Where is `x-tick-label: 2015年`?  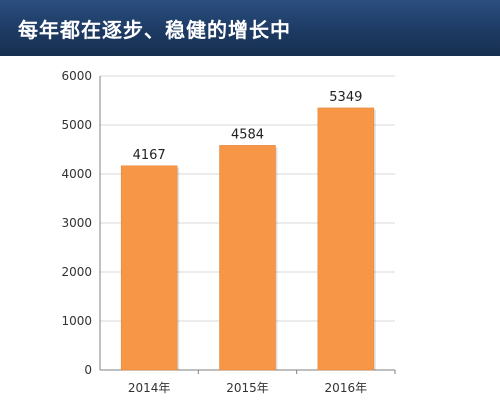 x-tick-label: 2015年 is located at coordinates (247, 388).